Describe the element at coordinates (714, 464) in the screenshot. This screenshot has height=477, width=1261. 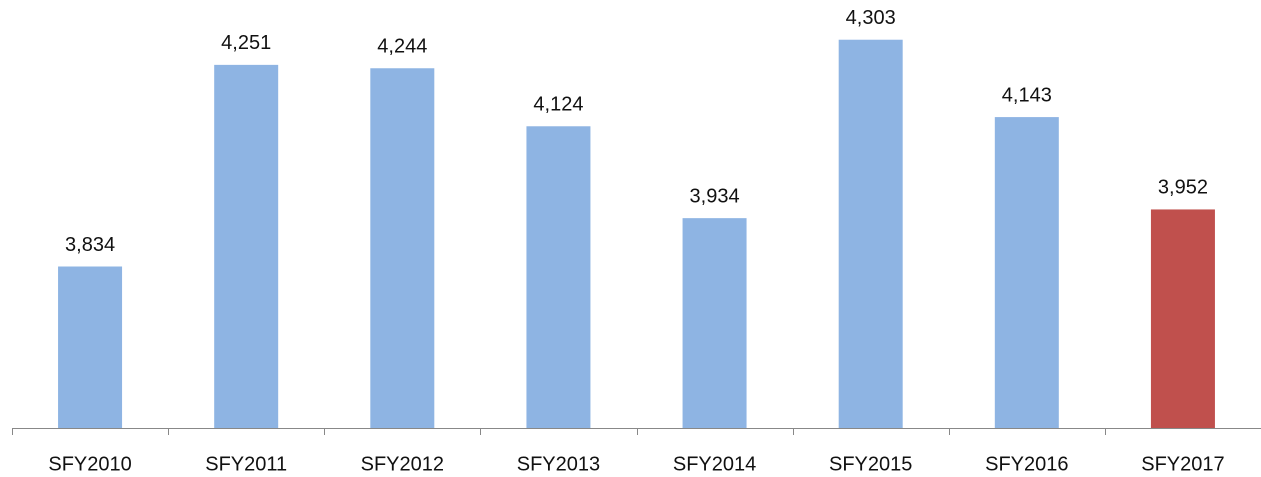
I see `x-tick-label: SFY2014` at that location.